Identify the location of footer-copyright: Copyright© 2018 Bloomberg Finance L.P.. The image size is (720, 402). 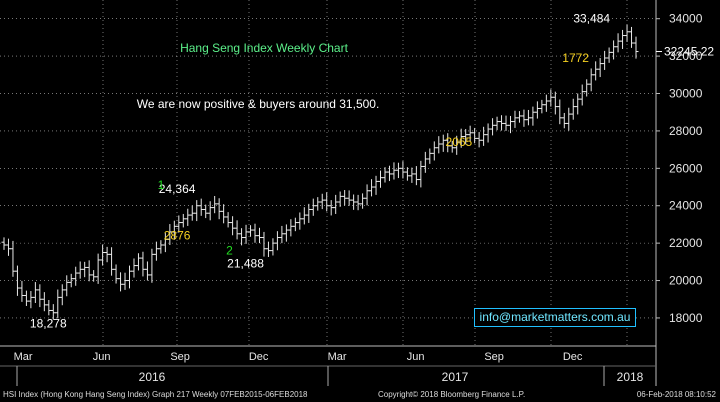
(452, 394).